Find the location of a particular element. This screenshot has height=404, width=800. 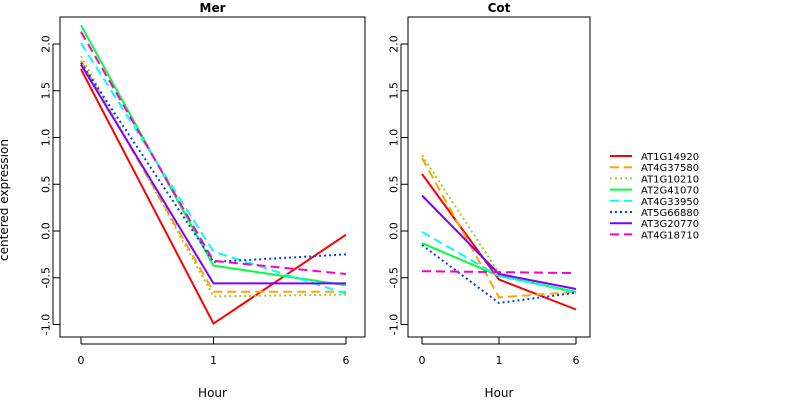

series-line-at4g37580 is located at coordinates (499, 228).